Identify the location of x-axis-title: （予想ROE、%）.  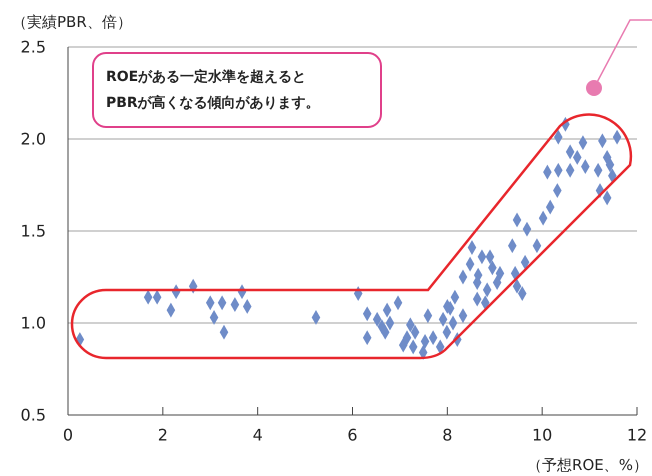
(587, 465).